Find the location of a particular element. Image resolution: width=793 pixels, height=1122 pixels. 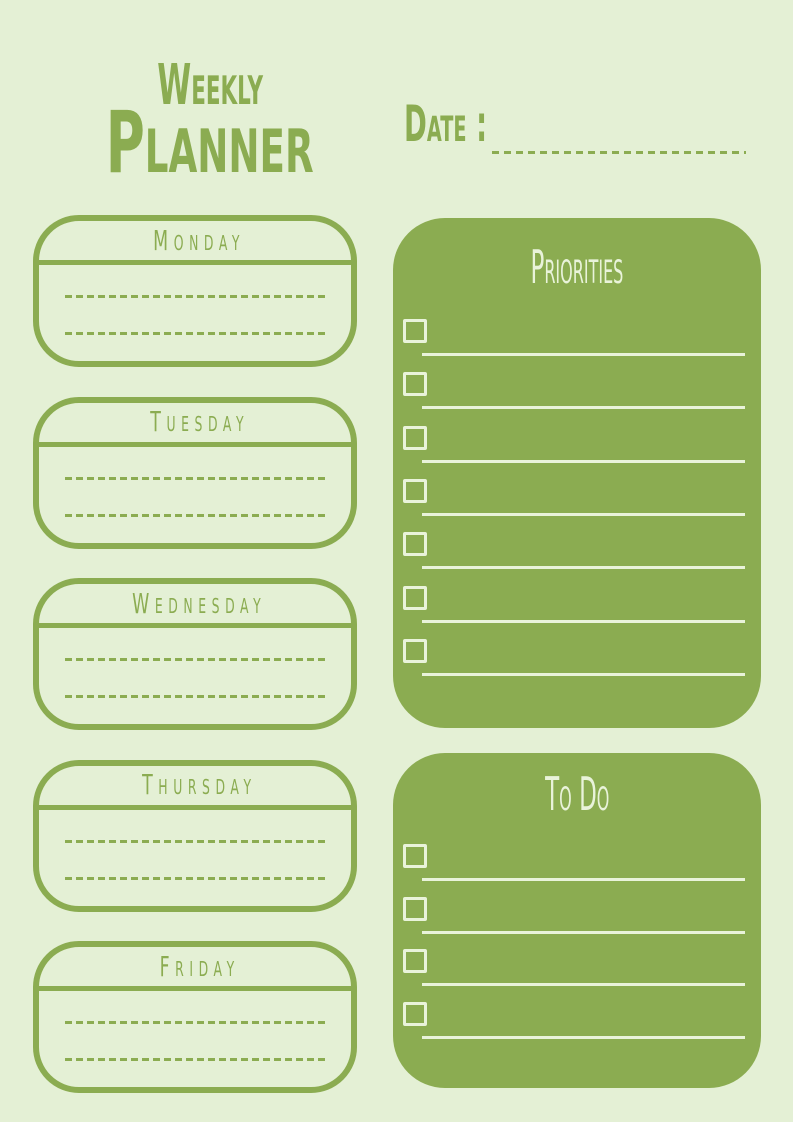

day-card-wednesday: Wednesday is located at coordinates (195, 654).